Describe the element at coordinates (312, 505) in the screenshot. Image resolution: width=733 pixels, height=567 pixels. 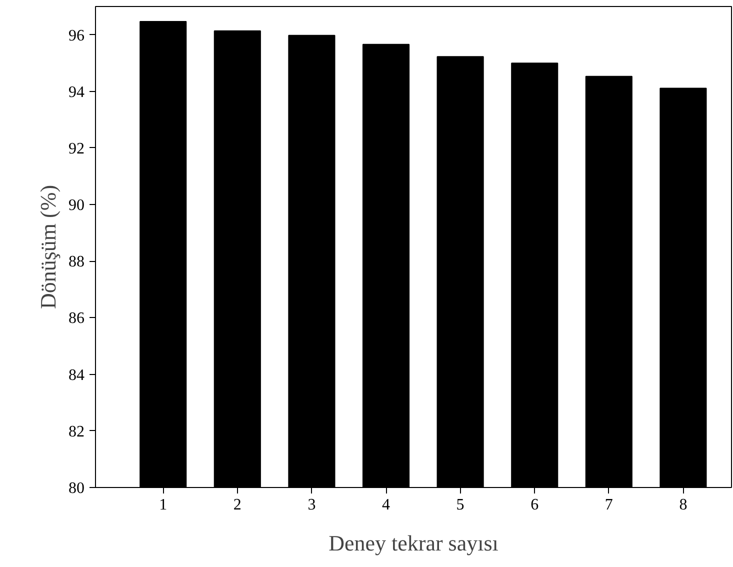
I see `x-tick-label: 3` at that location.